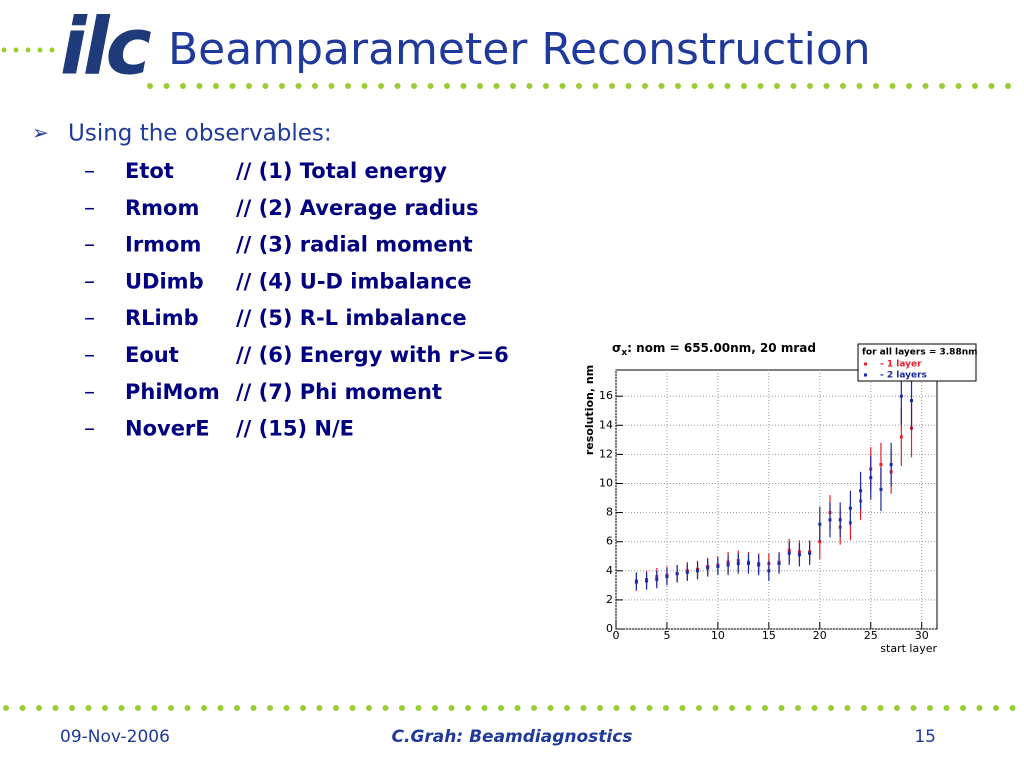  I want to click on item-name: Irmom, so click(163, 245).